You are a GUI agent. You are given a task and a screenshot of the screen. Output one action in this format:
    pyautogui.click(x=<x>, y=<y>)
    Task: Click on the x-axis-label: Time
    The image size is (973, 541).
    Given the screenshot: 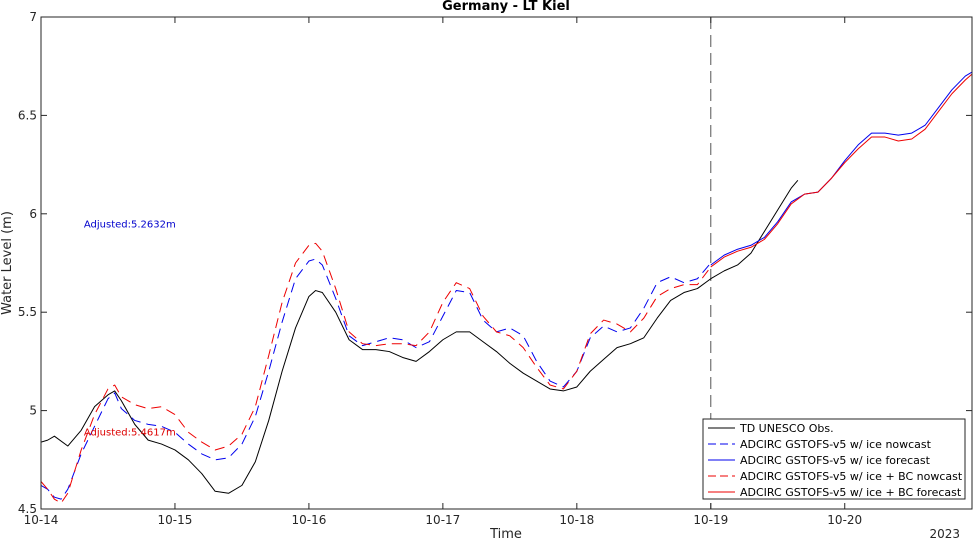 What is the action you would take?
    pyautogui.click(x=505, y=534)
    